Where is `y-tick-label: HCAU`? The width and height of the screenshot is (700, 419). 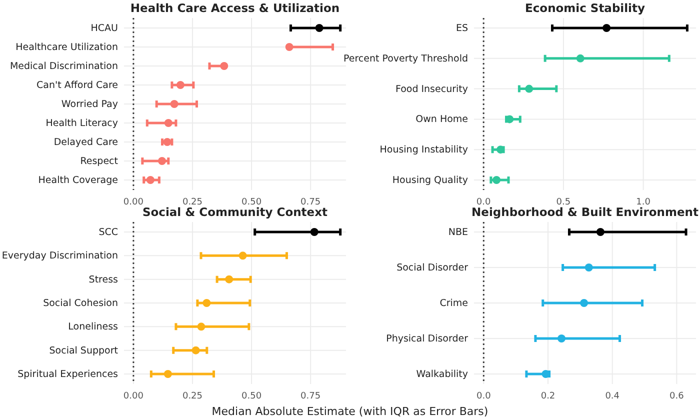 y-tick-label: HCAU is located at coordinates (104, 28).